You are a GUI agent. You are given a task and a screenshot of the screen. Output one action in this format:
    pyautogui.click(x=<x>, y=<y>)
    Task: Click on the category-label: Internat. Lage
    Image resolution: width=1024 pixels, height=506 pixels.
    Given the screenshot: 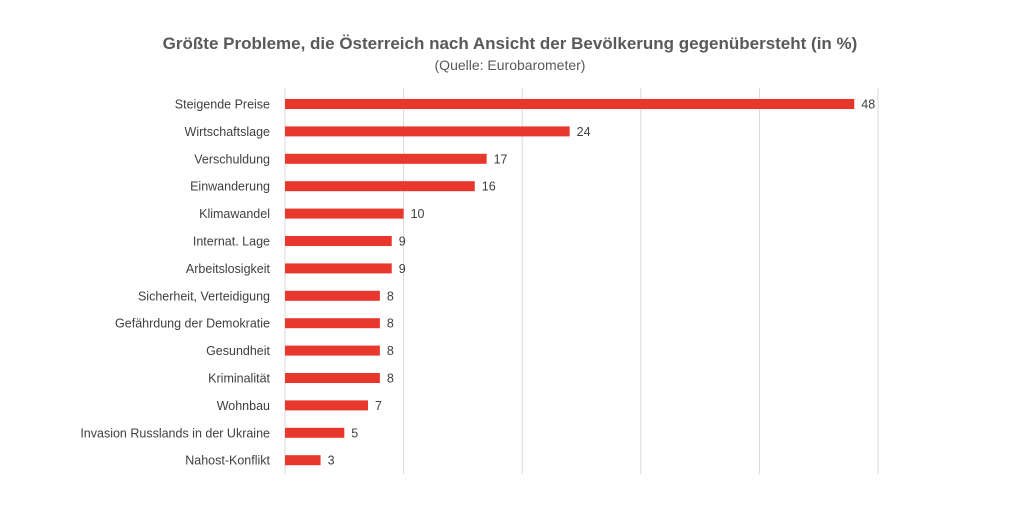 What is the action you would take?
    pyautogui.click(x=231, y=242)
    